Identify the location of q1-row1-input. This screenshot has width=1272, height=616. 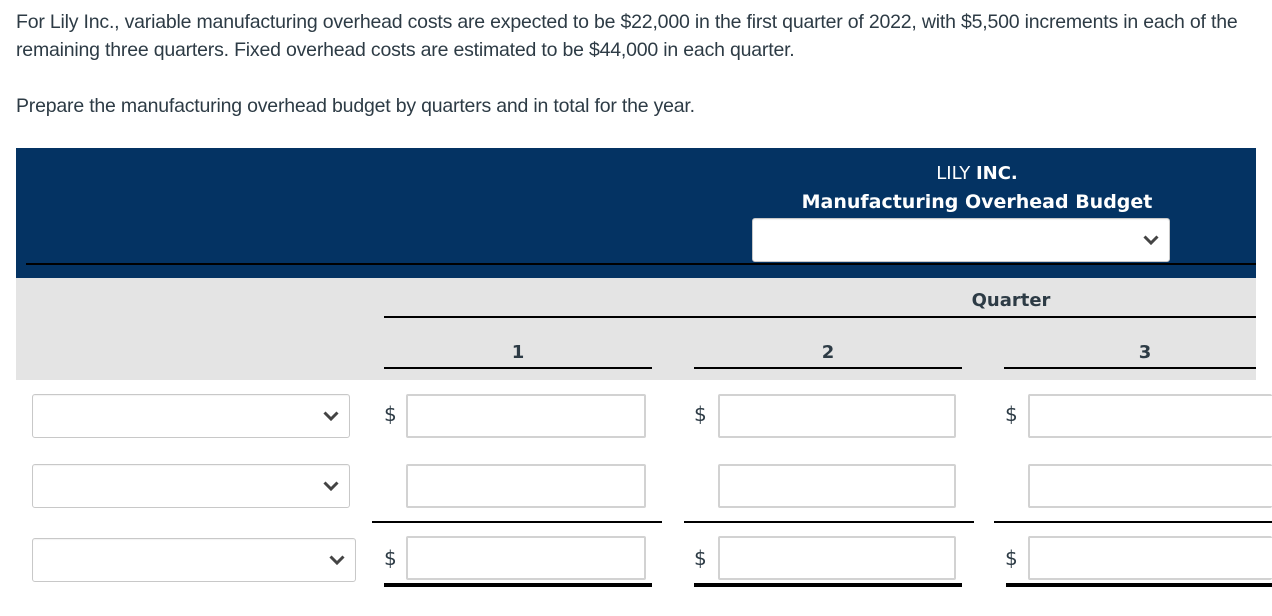
(526, 416).